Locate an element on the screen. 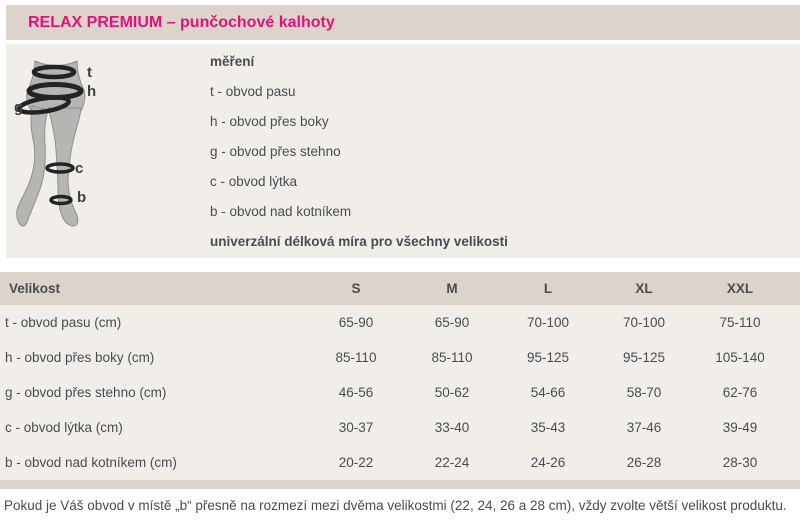  cell-value: 37-46 is located at coordinates (644, 427).